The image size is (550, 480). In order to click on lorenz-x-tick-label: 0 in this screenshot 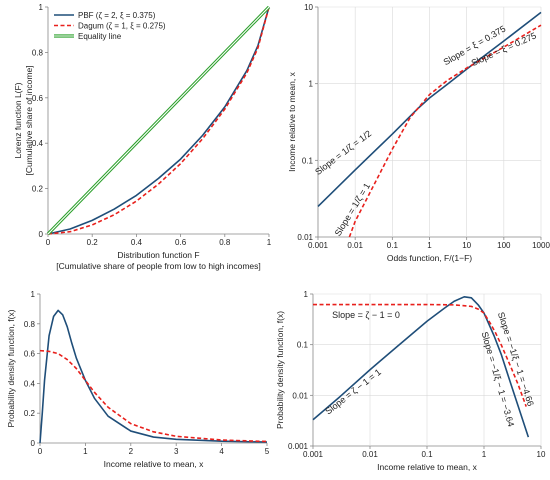, I will do `click(48, 242)`.